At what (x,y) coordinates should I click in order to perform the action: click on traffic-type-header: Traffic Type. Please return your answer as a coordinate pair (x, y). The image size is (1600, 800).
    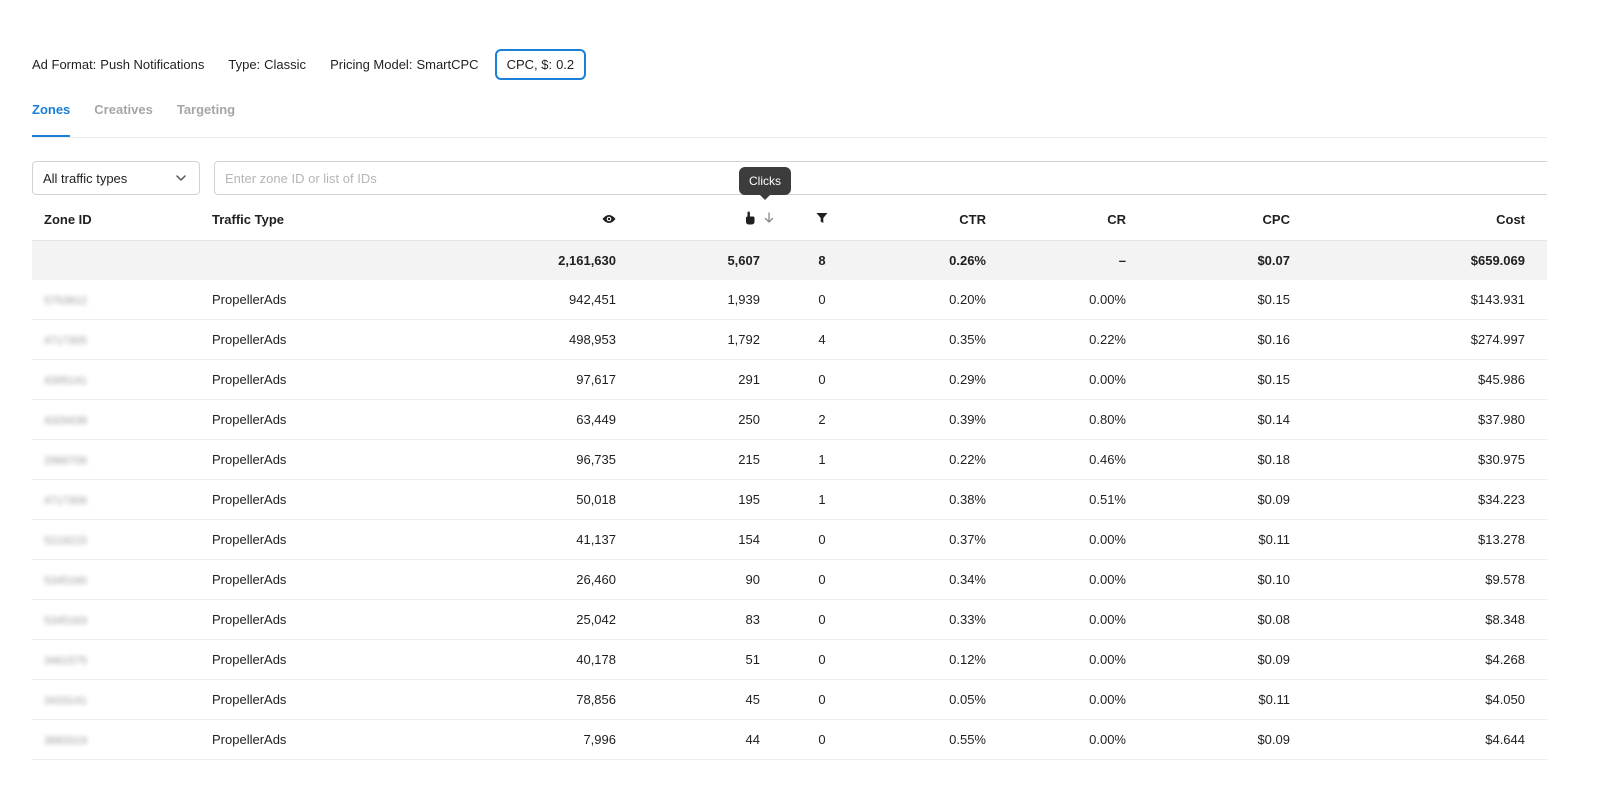
    Looking at the image, I should click on (302, 219).